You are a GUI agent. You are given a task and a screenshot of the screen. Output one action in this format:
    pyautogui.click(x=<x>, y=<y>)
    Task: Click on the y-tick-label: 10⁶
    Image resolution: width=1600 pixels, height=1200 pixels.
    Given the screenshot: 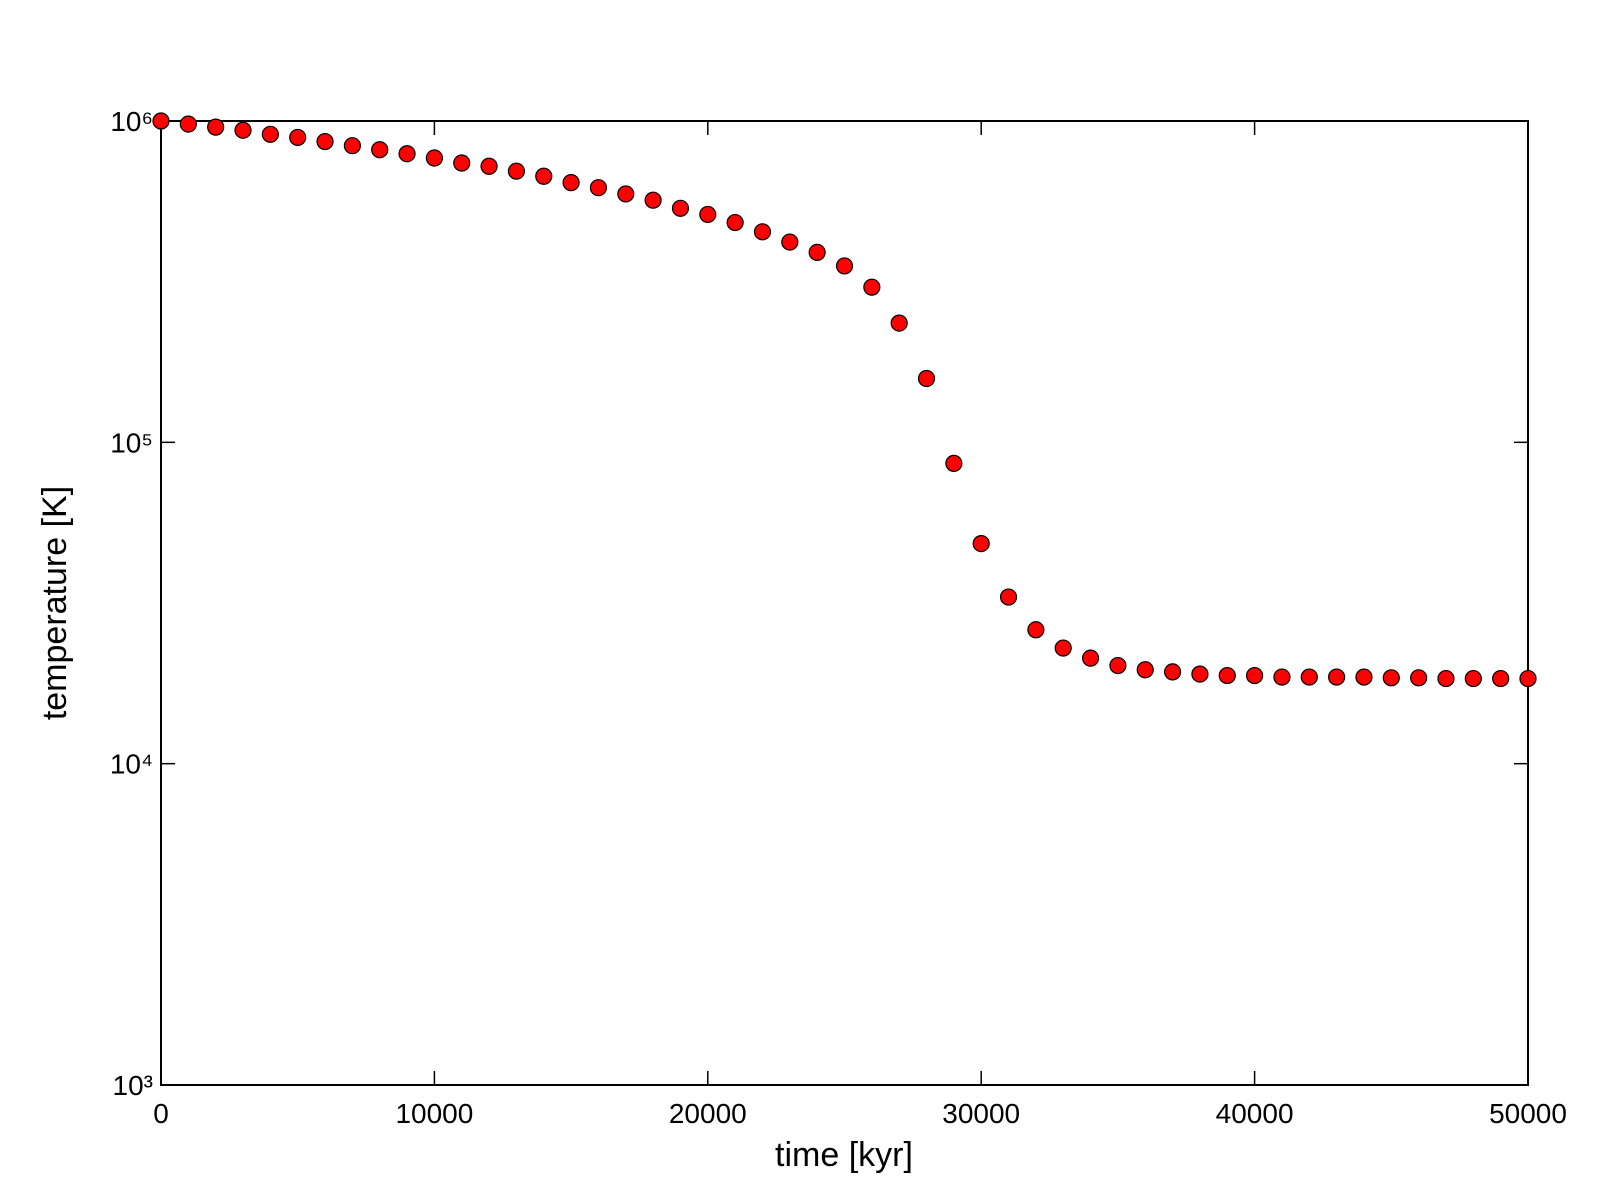 What is the action you would take?
    pyautogui.click(x=131, y=121)
    